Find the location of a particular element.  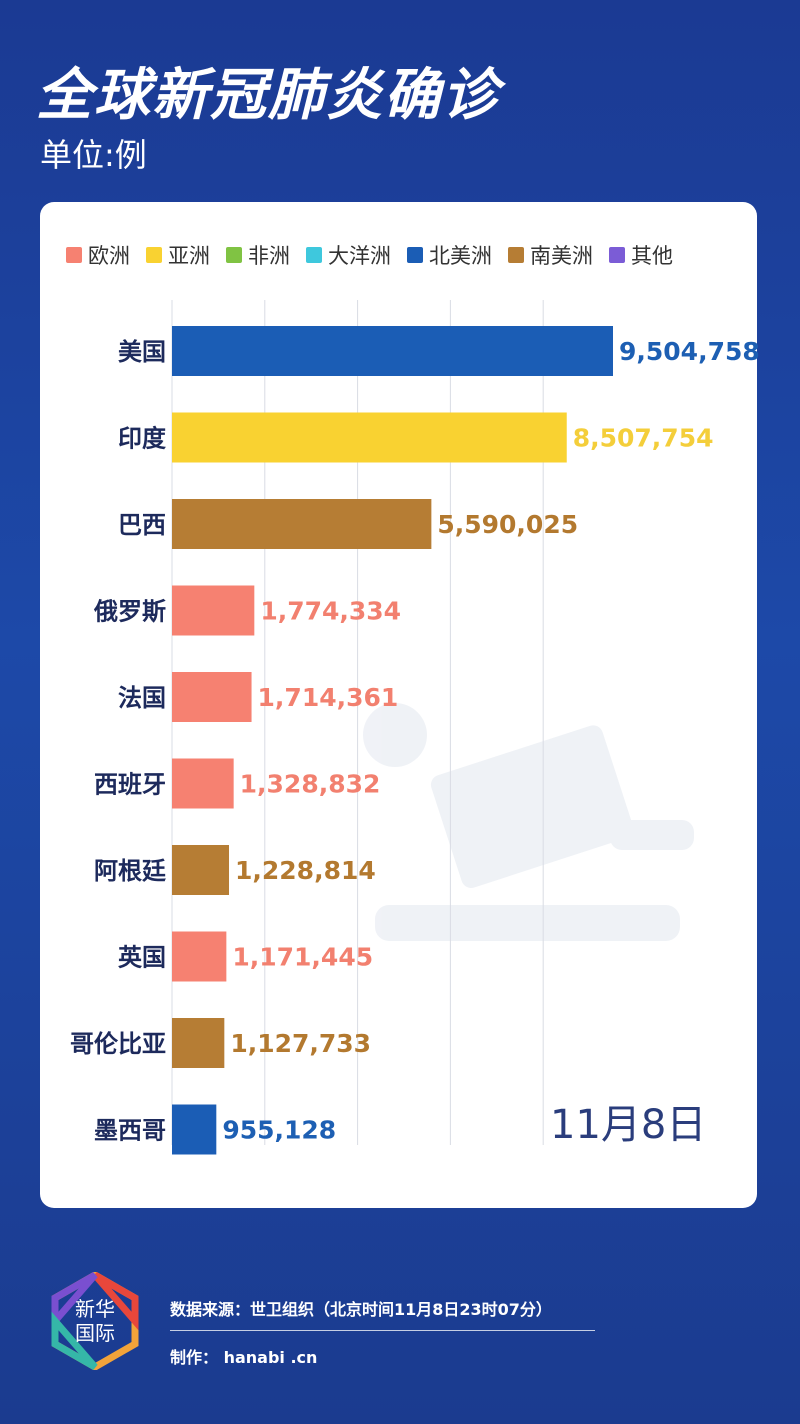

footer-divider is located at coordinates (382, 1330).